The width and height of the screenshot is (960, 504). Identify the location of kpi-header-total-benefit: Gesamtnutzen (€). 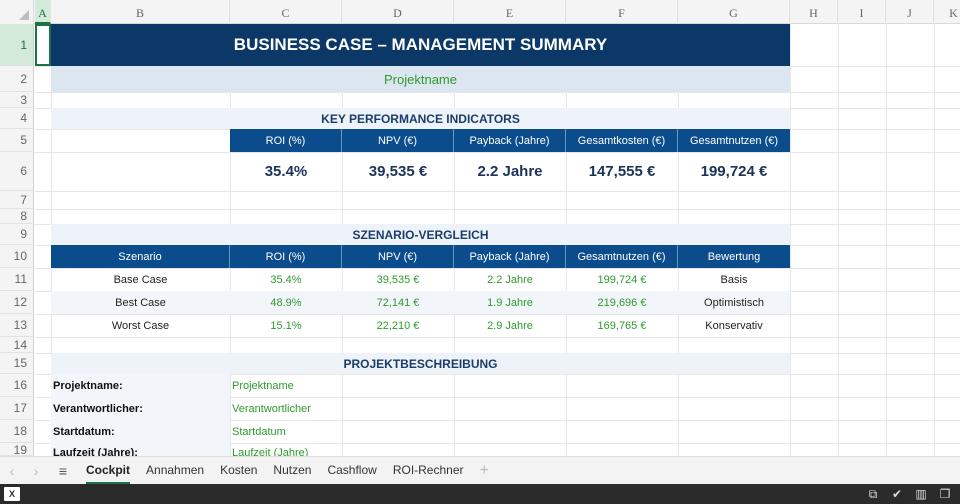
(734, 140).